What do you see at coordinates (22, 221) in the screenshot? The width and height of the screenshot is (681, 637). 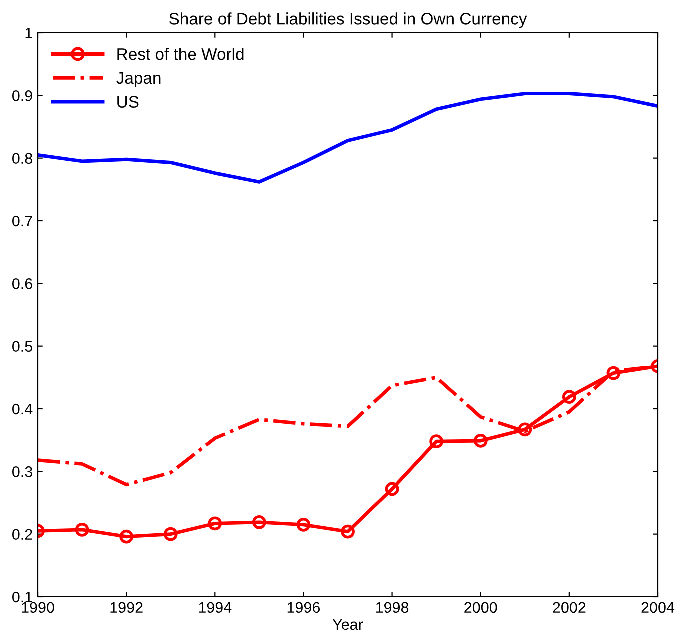 I see `y-tick-label: 0.7` at bounding box center [22, 221].